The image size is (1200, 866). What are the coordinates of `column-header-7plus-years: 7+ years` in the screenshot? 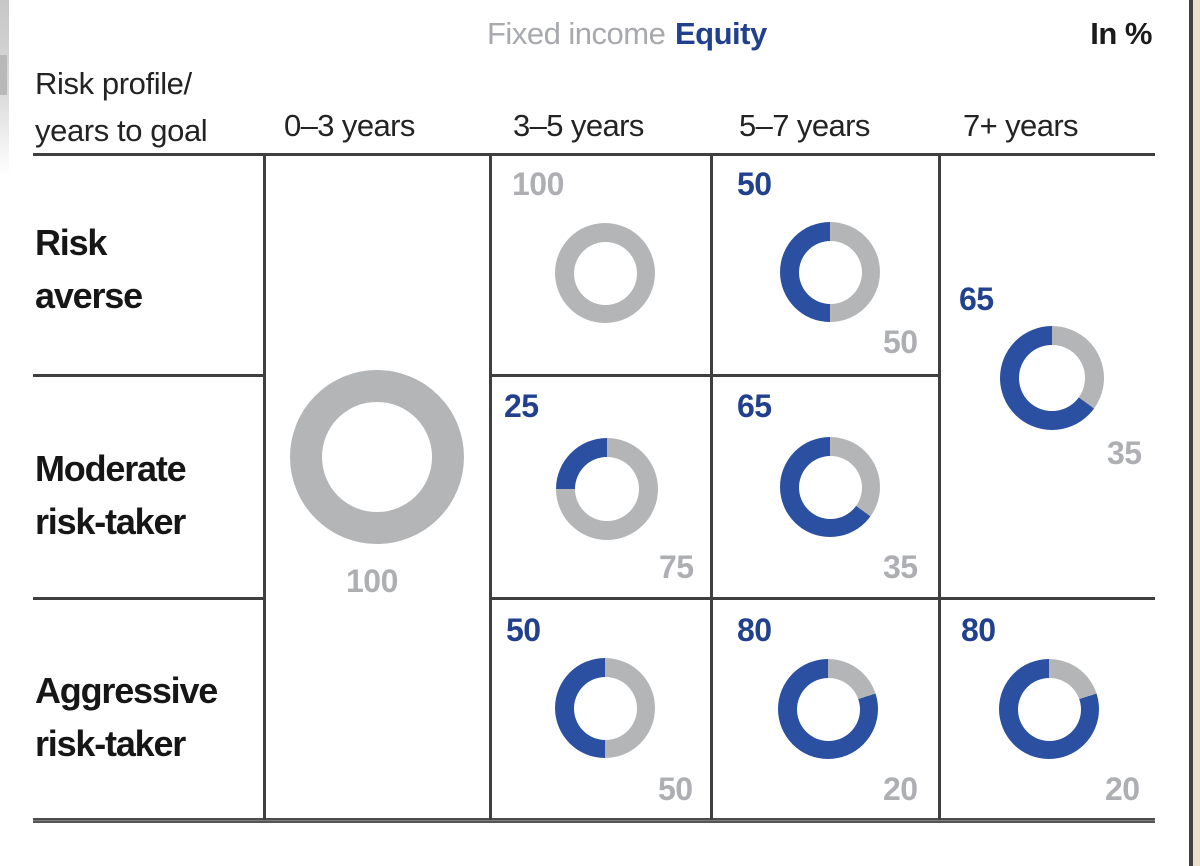 It's located at (1021, 125).